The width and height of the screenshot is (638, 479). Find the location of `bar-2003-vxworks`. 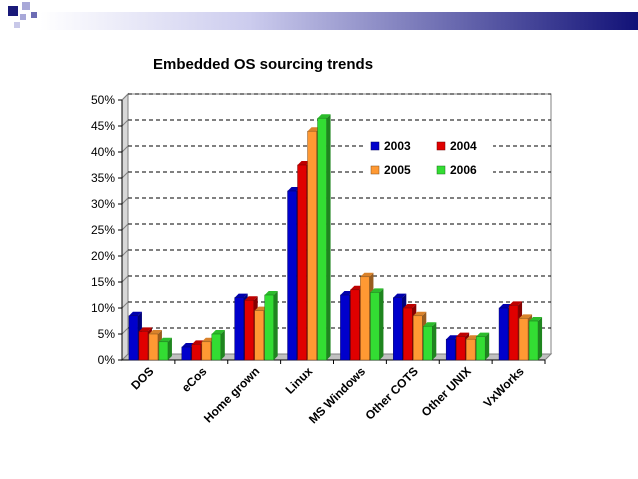

bar-2003-vxworks is located at coordinates (503, 334).